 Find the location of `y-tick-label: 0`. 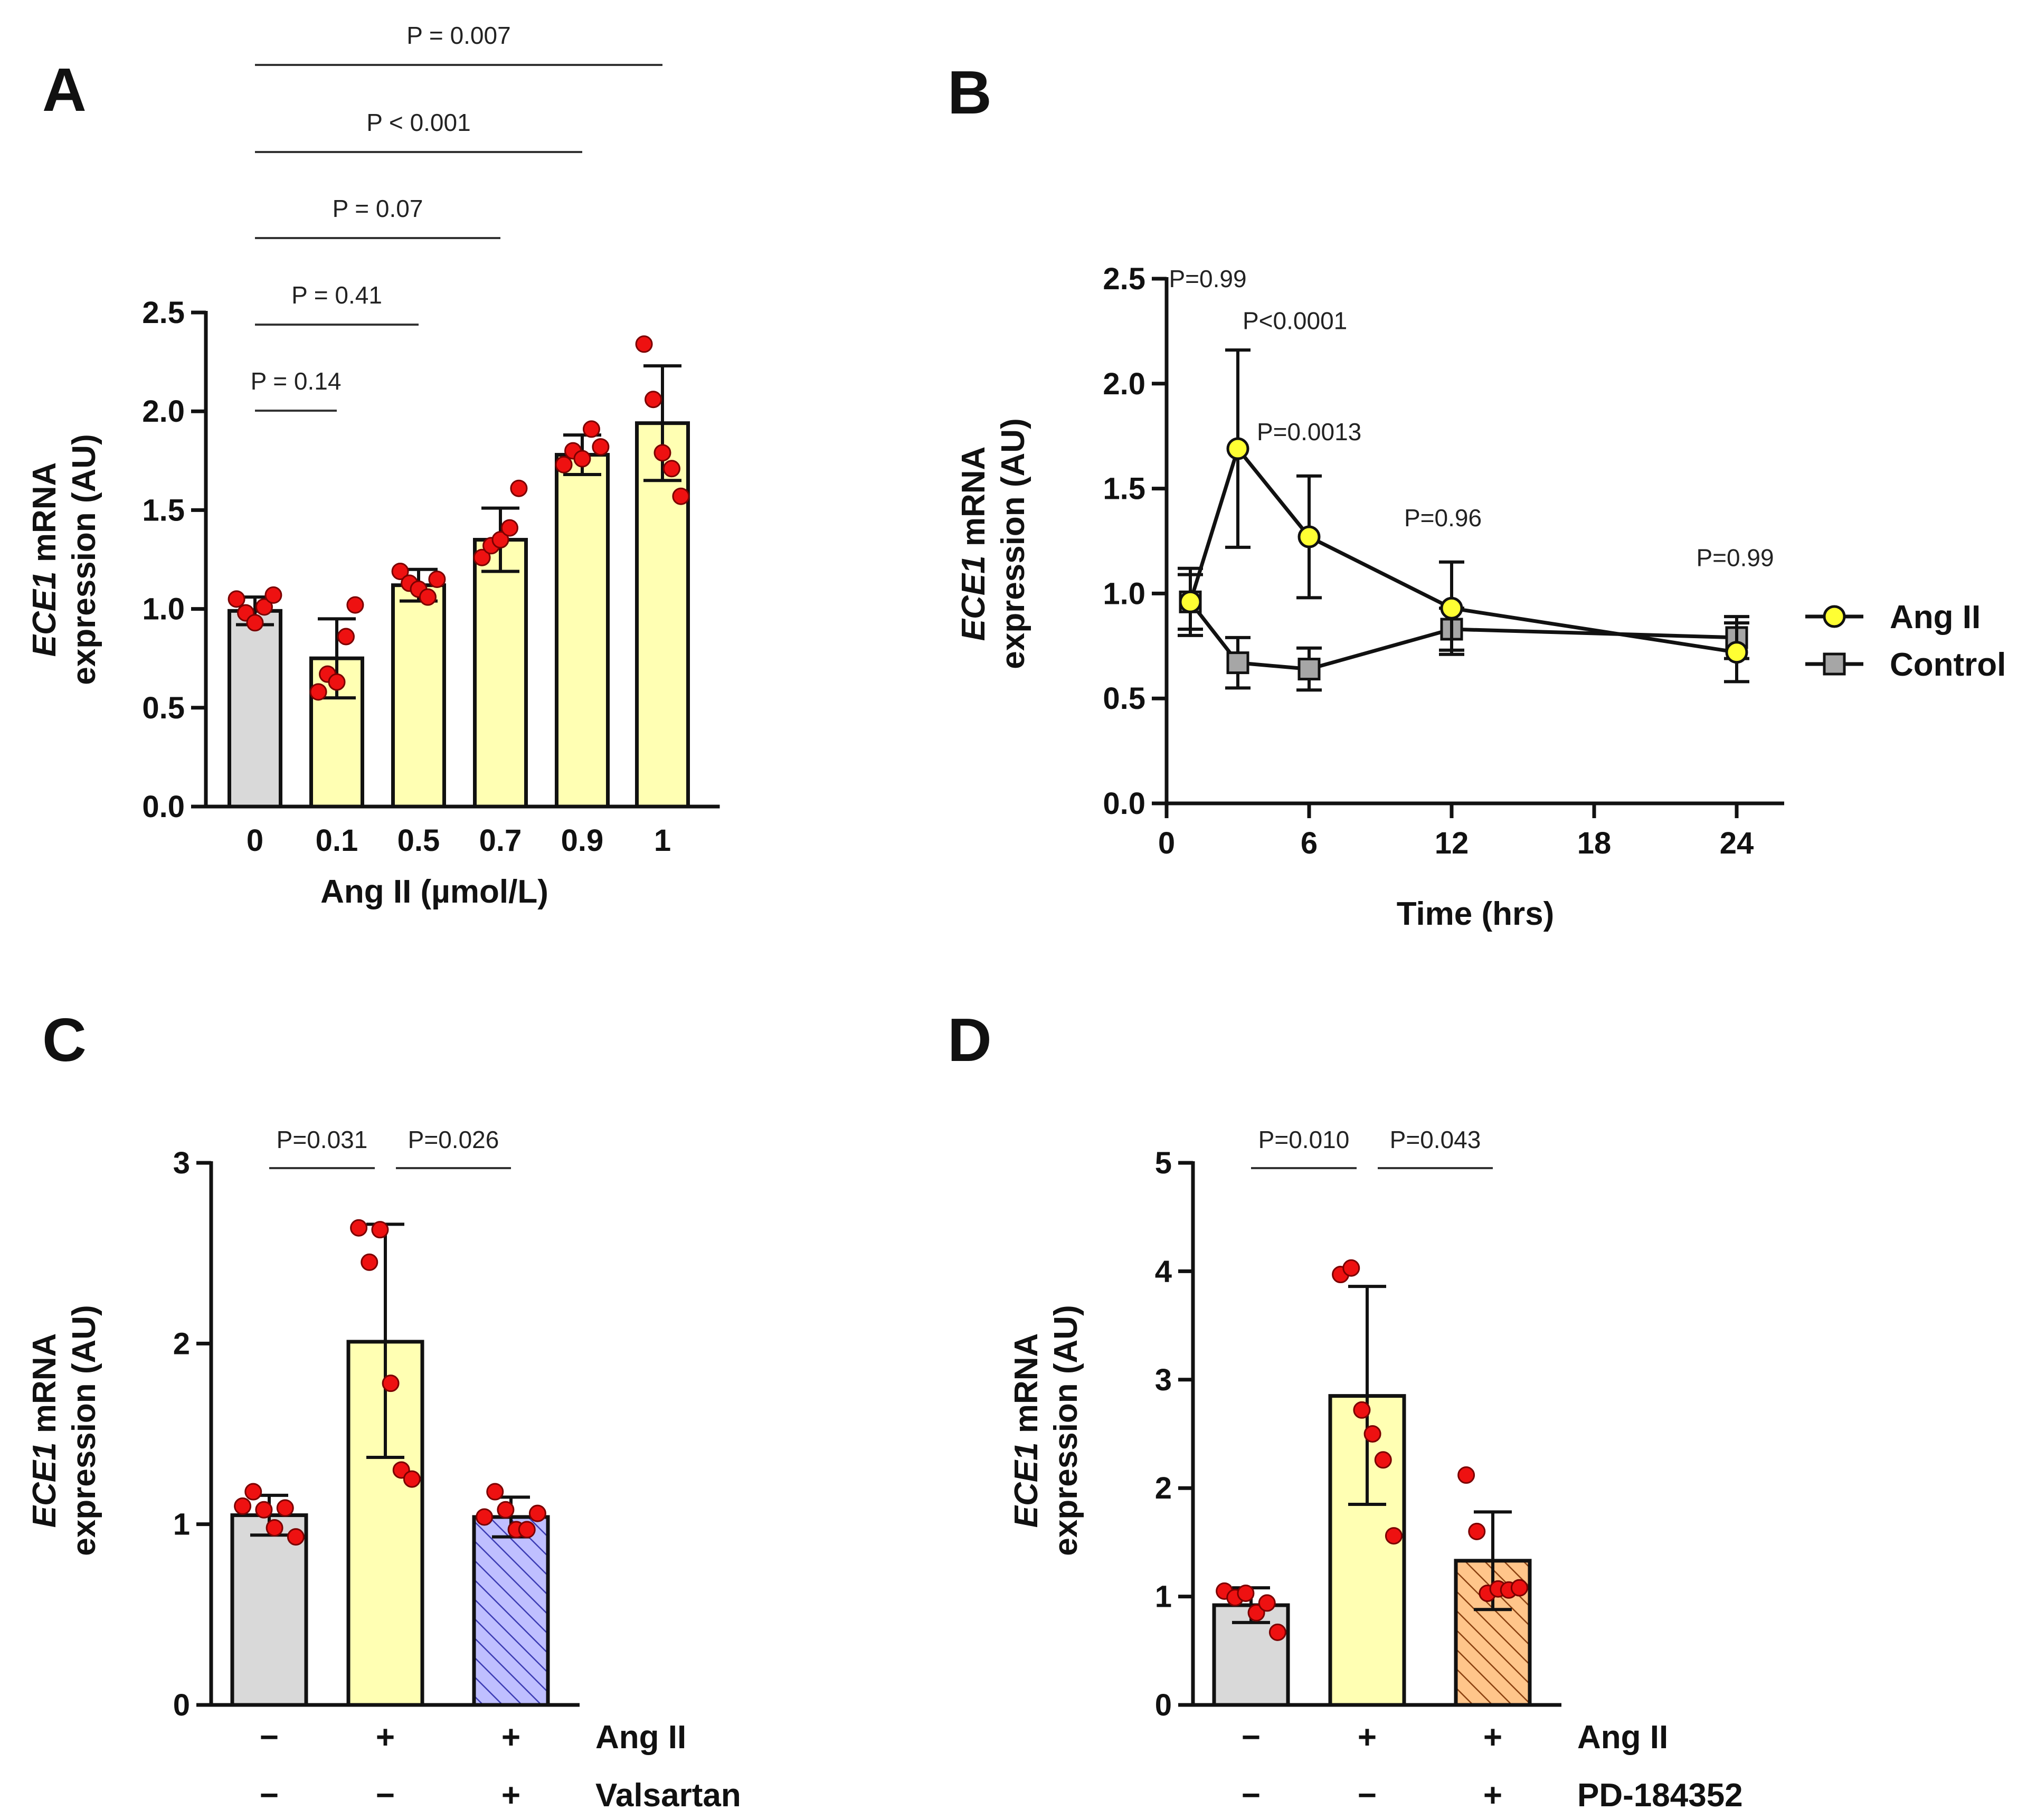

y-tick-label: 0 is located at coordinates (1163, 1705).